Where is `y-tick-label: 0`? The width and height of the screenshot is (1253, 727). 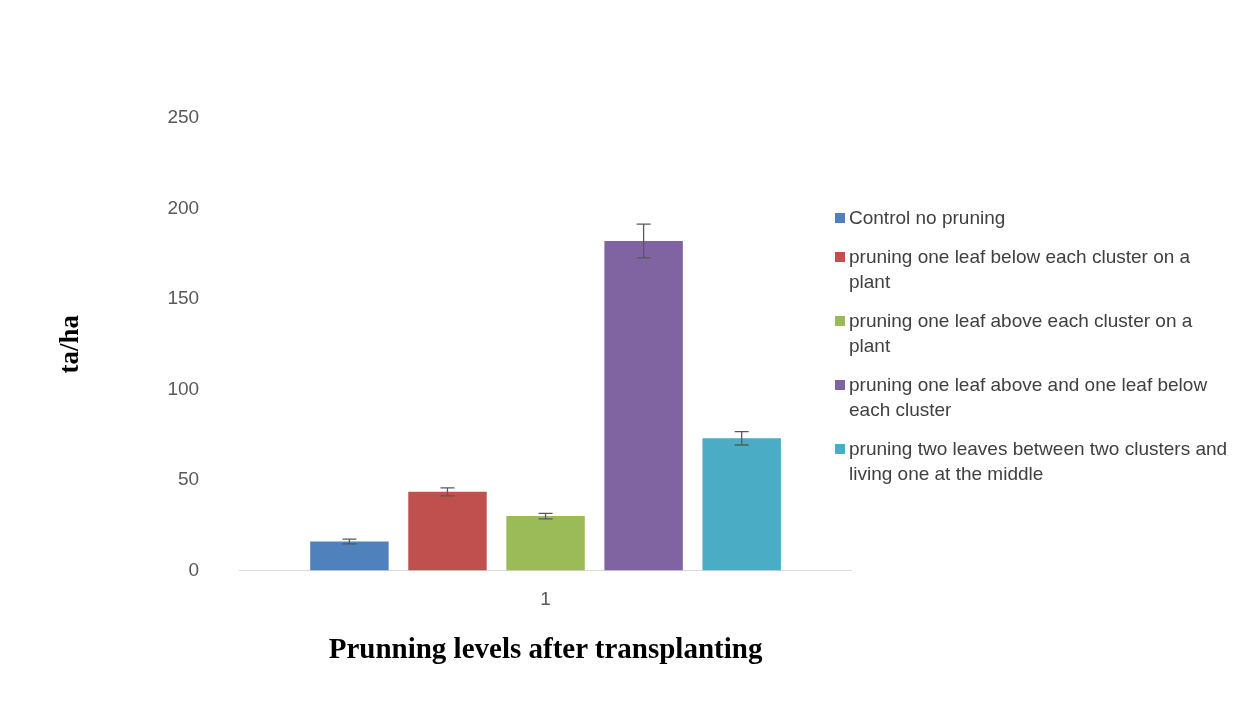 y-tick-label: 0 is located at coordinates (194, 569).